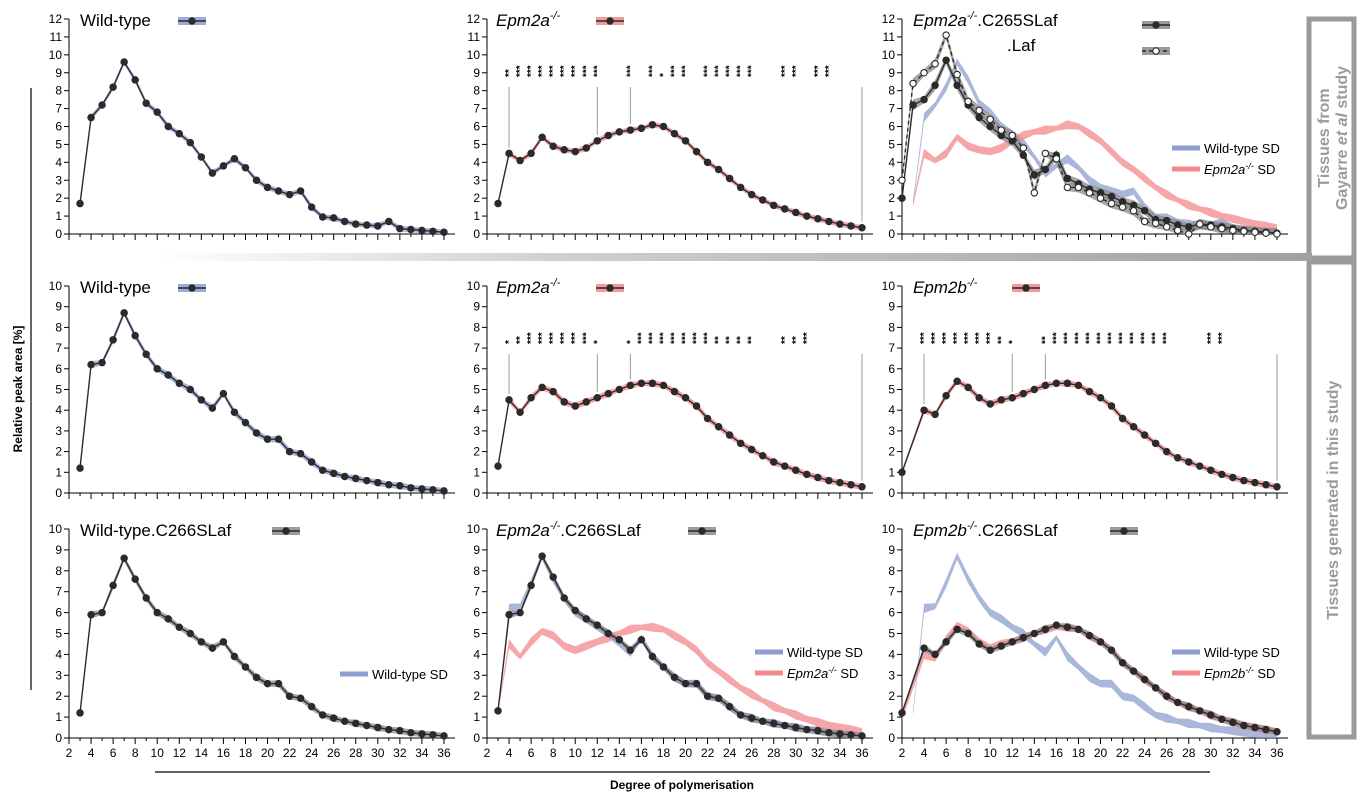  I want to click on y-tick-label-4-6: 6, so click(476, 369).